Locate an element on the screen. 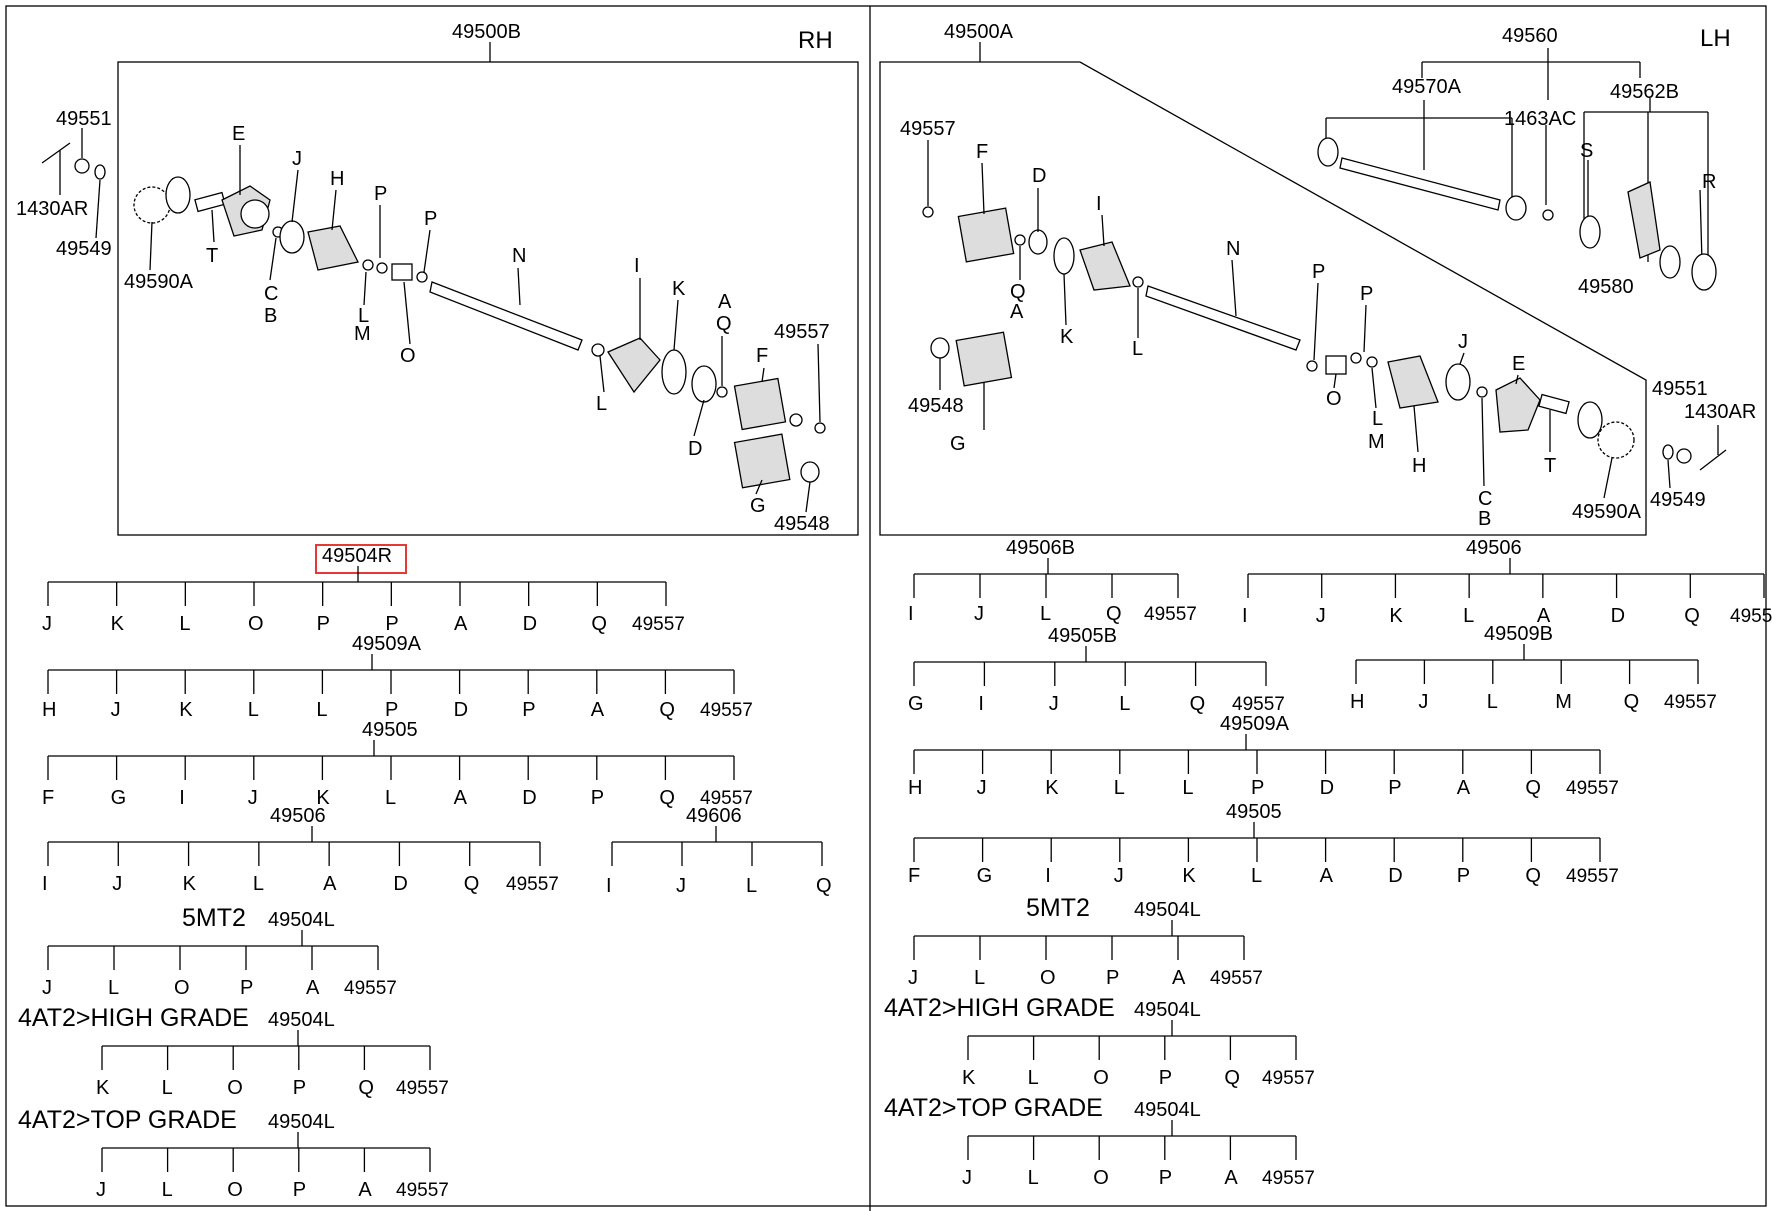  lh-part-49580: 49580 is located at coordinates (1606, 287).